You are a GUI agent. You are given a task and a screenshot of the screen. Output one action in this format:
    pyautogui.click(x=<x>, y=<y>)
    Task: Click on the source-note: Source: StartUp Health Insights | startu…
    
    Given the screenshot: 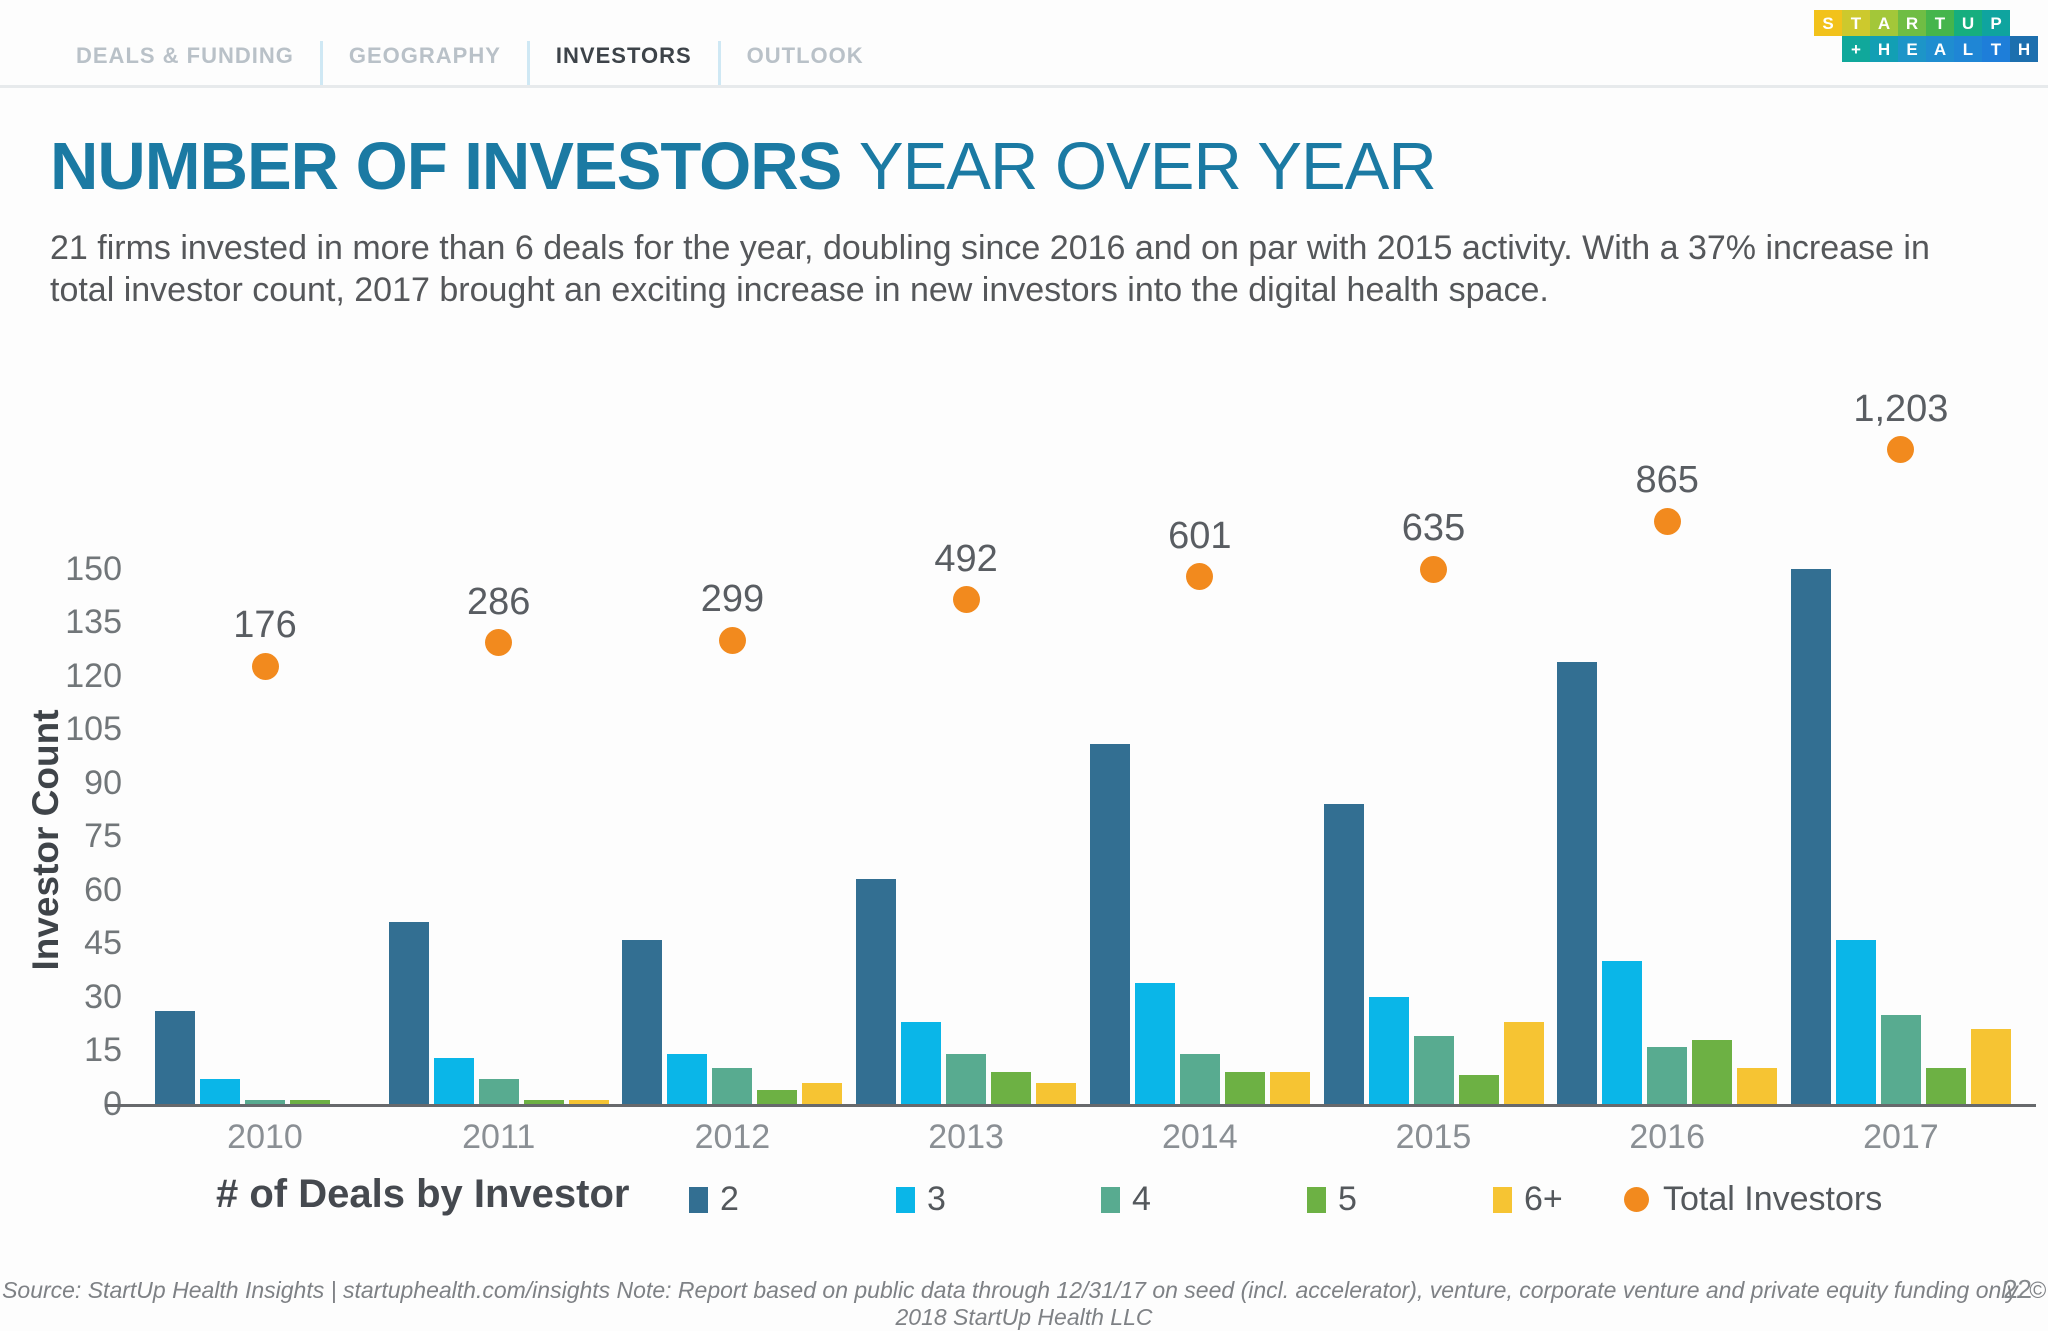 What is the action you would take?
    pyautogui.click(x=1024, y=1303)
    